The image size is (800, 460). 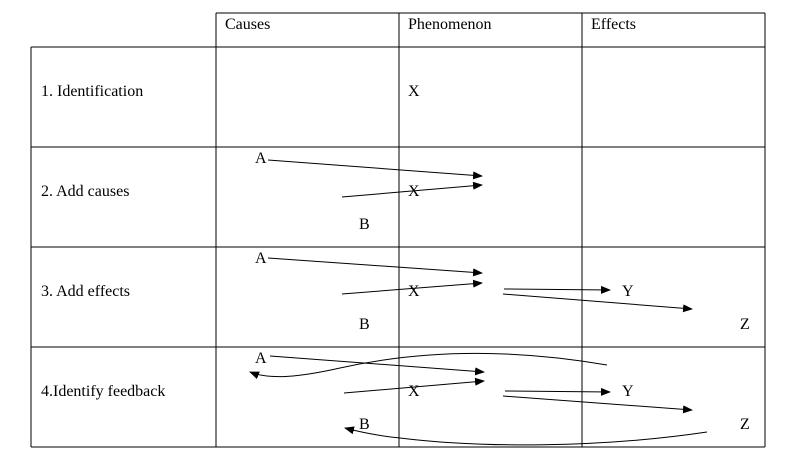 What do you see at coordinates (364, 424) in the screenshot?
I see `row4-cause-b: B` at bounding box center [364, 424].